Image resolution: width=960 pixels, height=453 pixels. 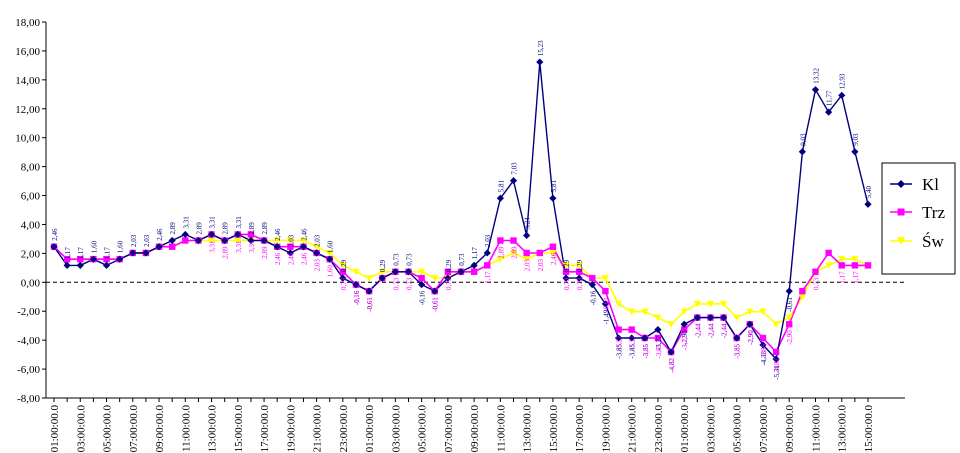 I want to click on data-label: 9,03, so click(x=856, y=139).